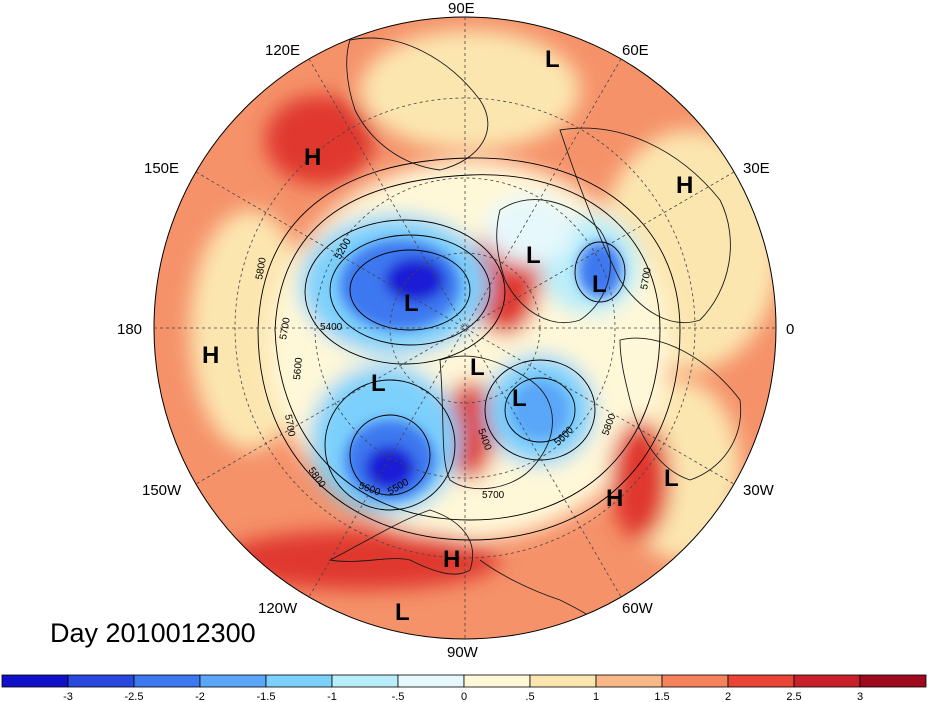 Image resolution: width=928 pixels, height=702 pixels. I want to click on lon-label-60w: 60W, so click(638, 608).